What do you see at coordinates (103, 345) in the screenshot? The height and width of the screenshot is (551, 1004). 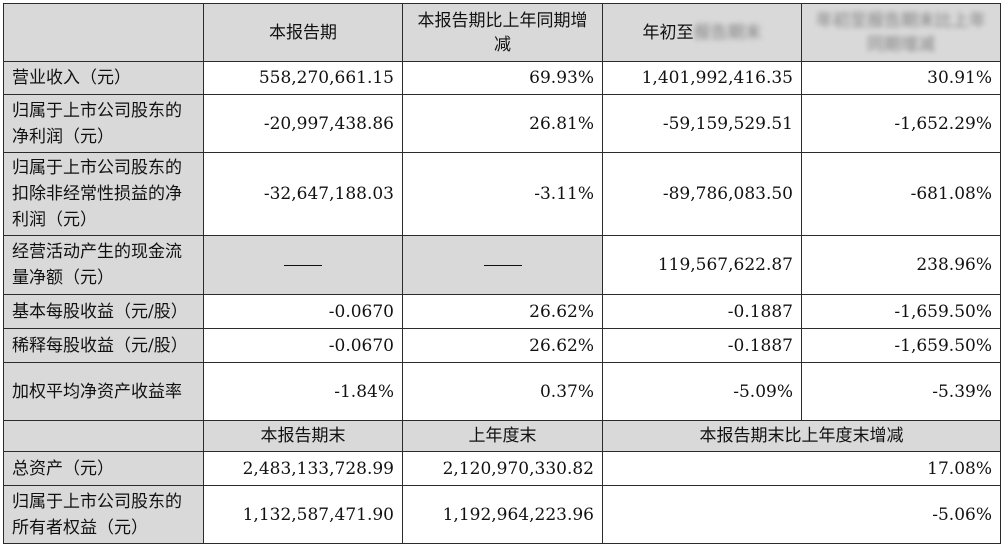 I see `row-label: 稀释每股收益（元/股）` at bounding box center [103, 345].